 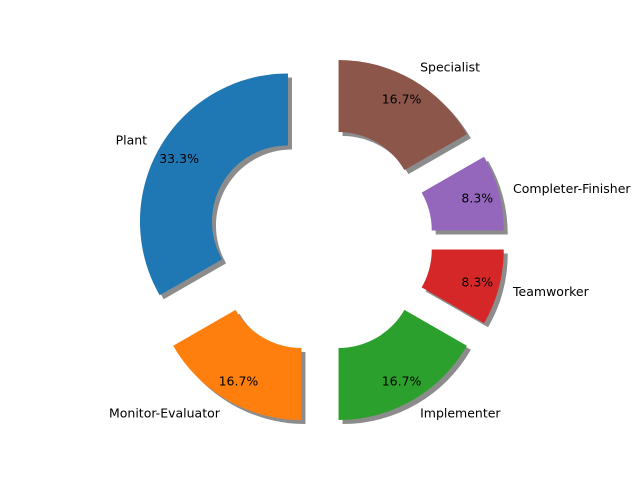 What do you see at coordinates (179, 158) in the screenshot?
I see `percent-label-plant: 33.3%` at bounding box center [179, 158].